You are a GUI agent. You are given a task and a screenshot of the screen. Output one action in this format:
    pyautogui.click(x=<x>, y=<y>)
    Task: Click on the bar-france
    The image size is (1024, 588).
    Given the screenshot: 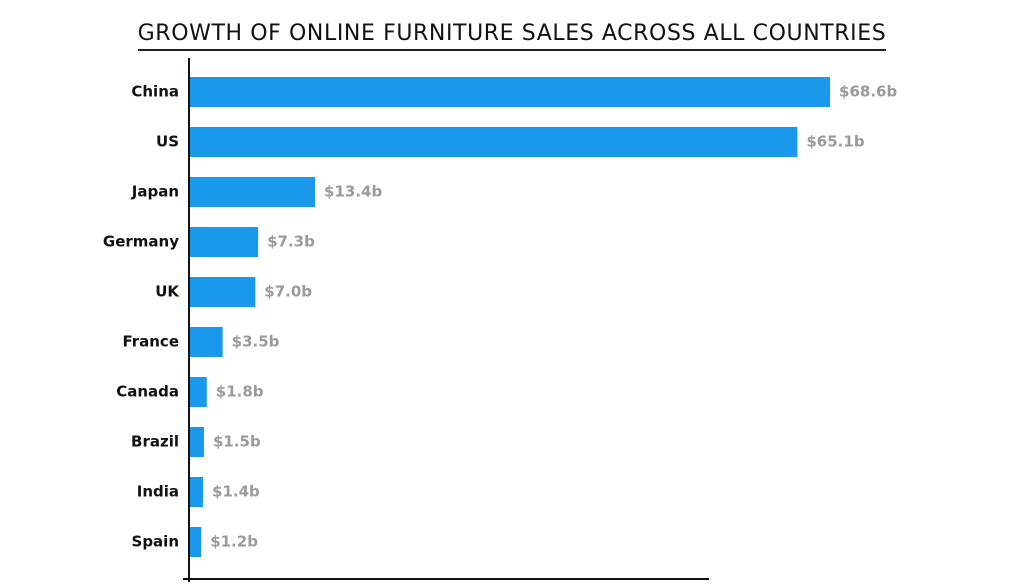 What is the action you would take?
    pyautogui.click(x=206, y=342)
    